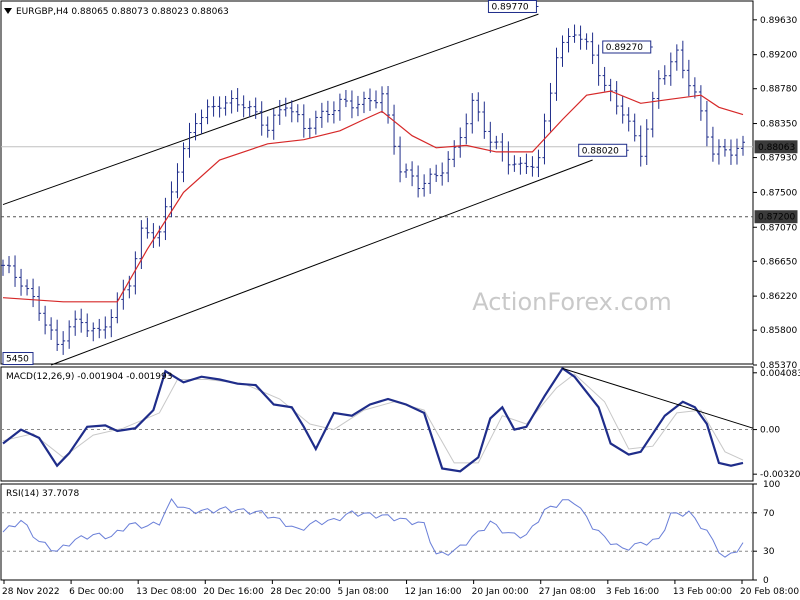 This screenshot has height=600, width=800. I want to click on last-price-label: 0.88063, so click(776, 148).